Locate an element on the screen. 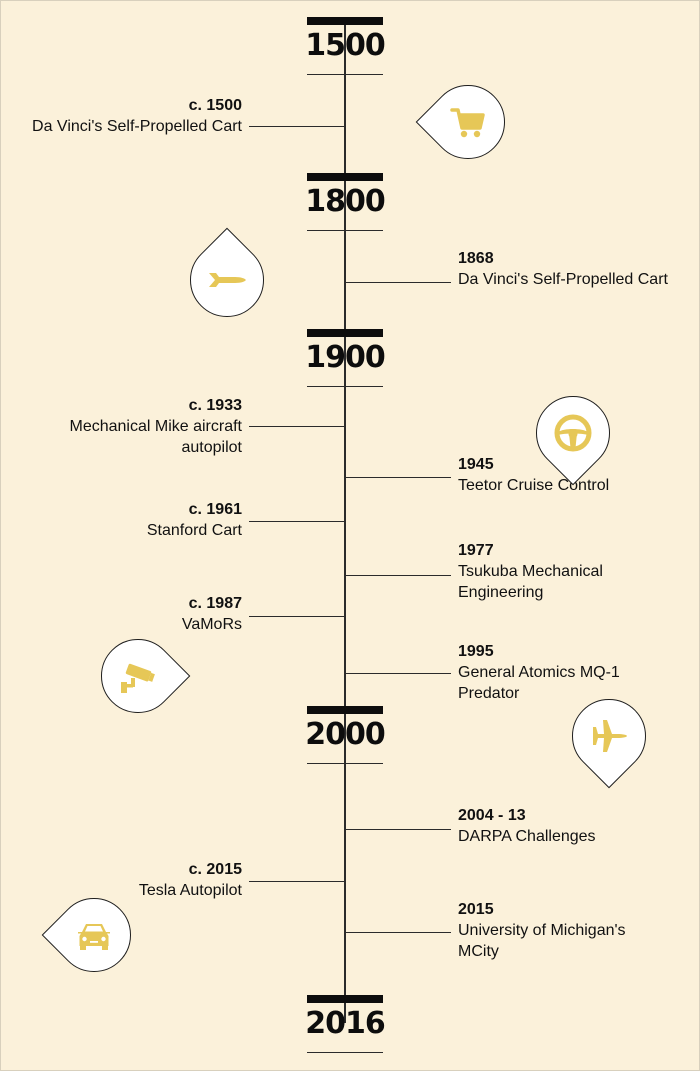  era-label: 2000 is located at coordinates (345, 734).